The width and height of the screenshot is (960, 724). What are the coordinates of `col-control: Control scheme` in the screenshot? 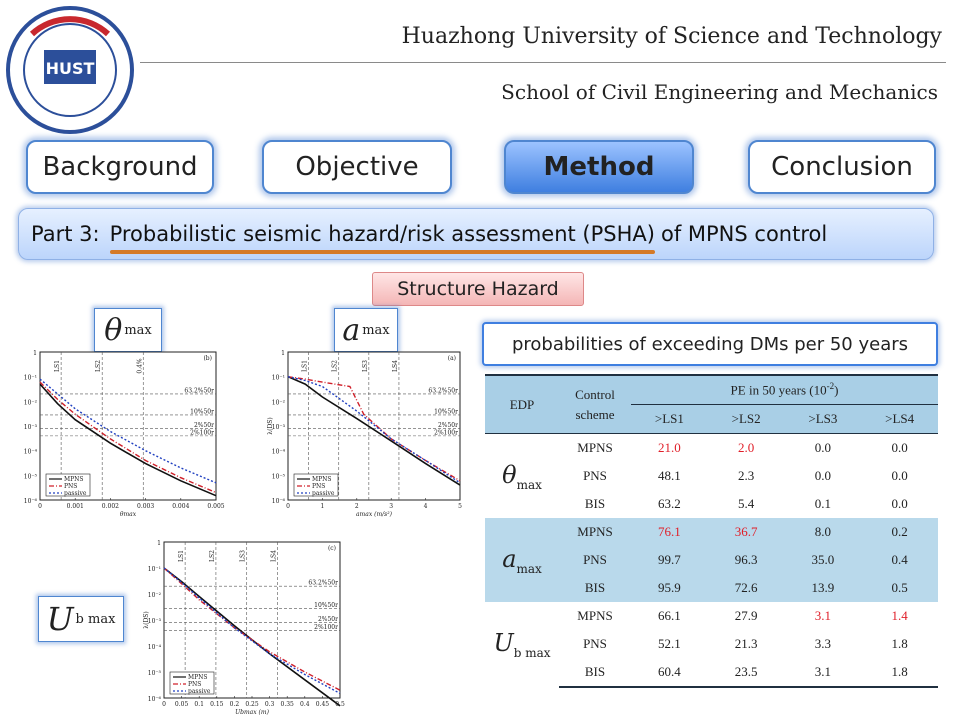 It's located at (595, 404).